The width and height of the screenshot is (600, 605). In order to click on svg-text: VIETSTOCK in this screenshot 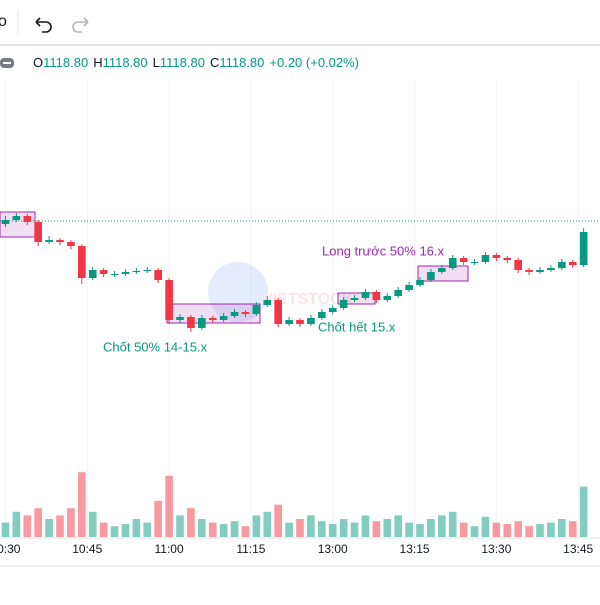, I will do `click(308, 299)`.